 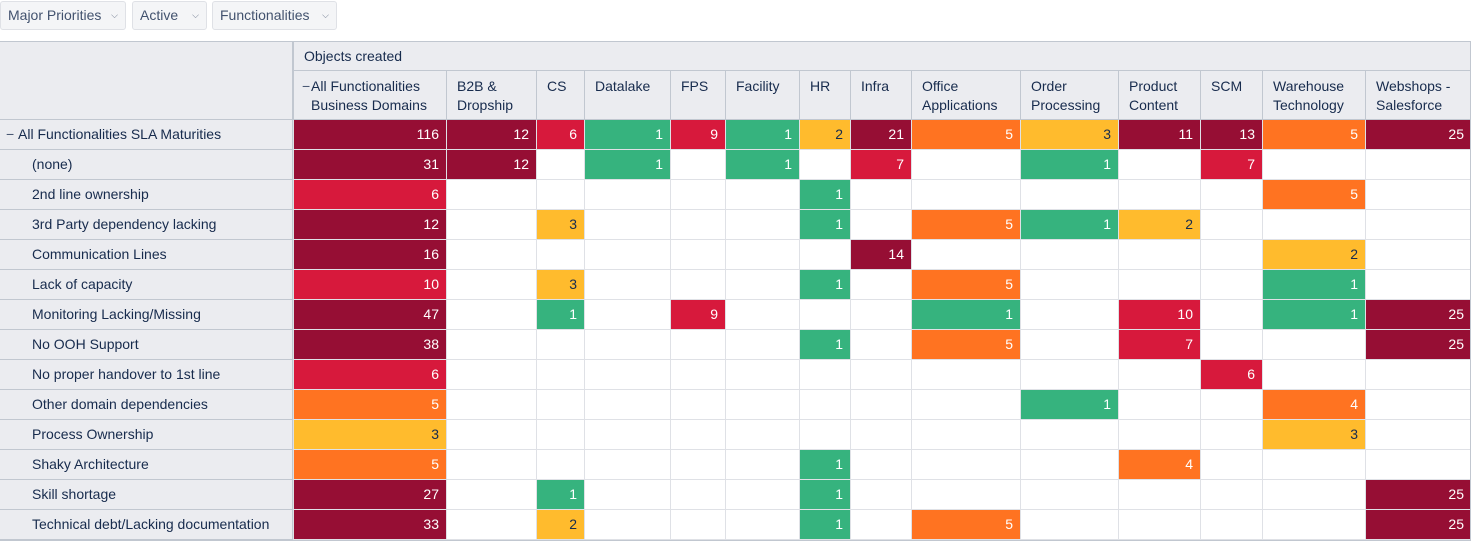 What do you see at coordinates (369, 495) in the screenshot?
I see `table-cell: 27` at bounding box center [369, 495].